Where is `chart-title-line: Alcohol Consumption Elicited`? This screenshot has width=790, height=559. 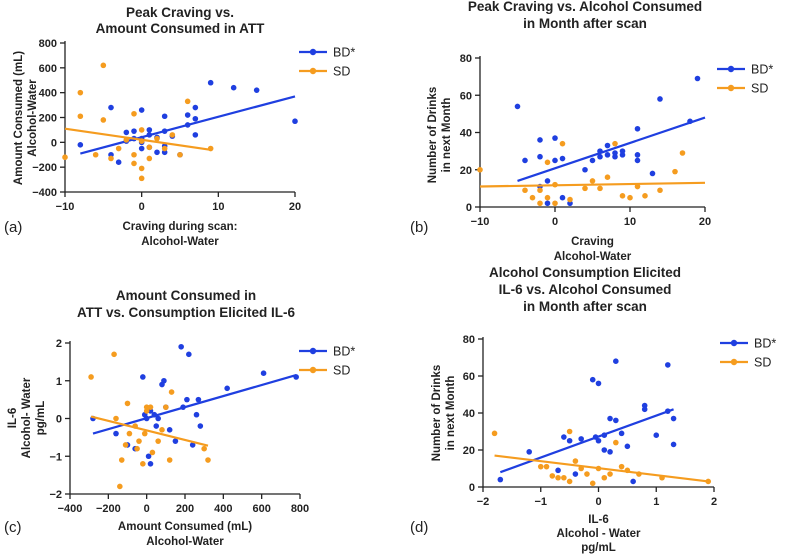
chart-title-line: Alcohol Consumption Elicited is located at coordinates (585, 272).